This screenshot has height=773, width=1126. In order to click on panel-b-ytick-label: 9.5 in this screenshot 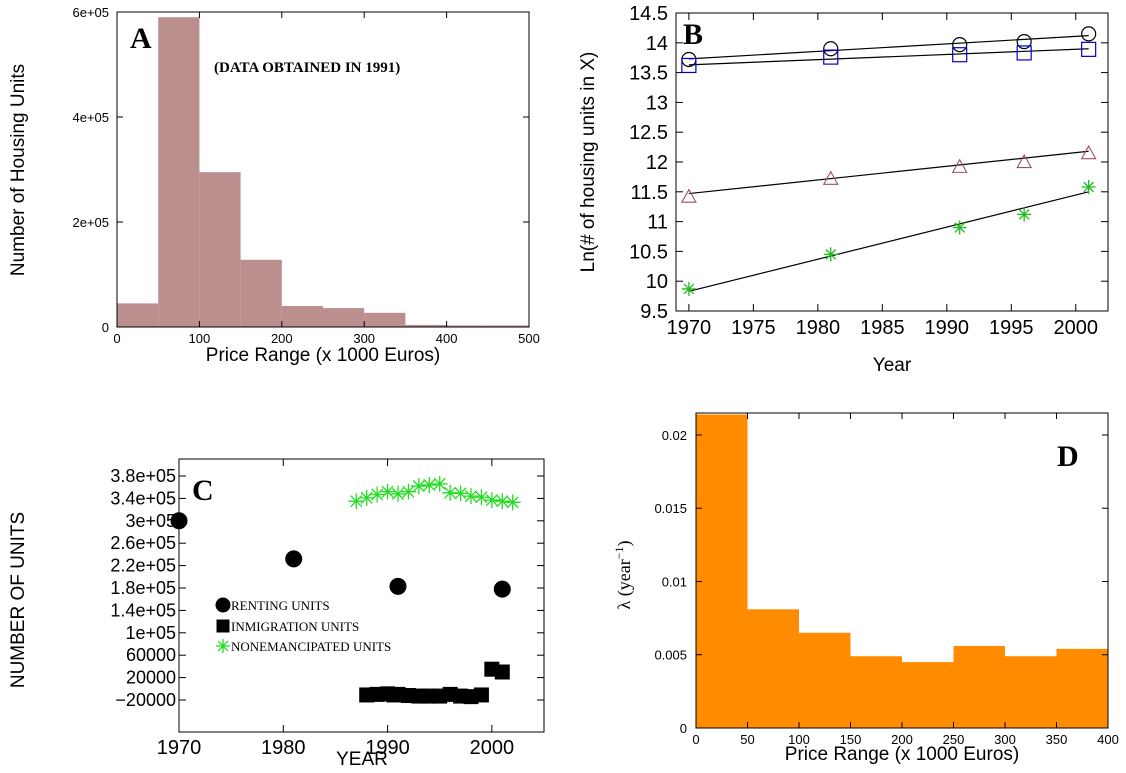, I will do `click(654, 312)`.